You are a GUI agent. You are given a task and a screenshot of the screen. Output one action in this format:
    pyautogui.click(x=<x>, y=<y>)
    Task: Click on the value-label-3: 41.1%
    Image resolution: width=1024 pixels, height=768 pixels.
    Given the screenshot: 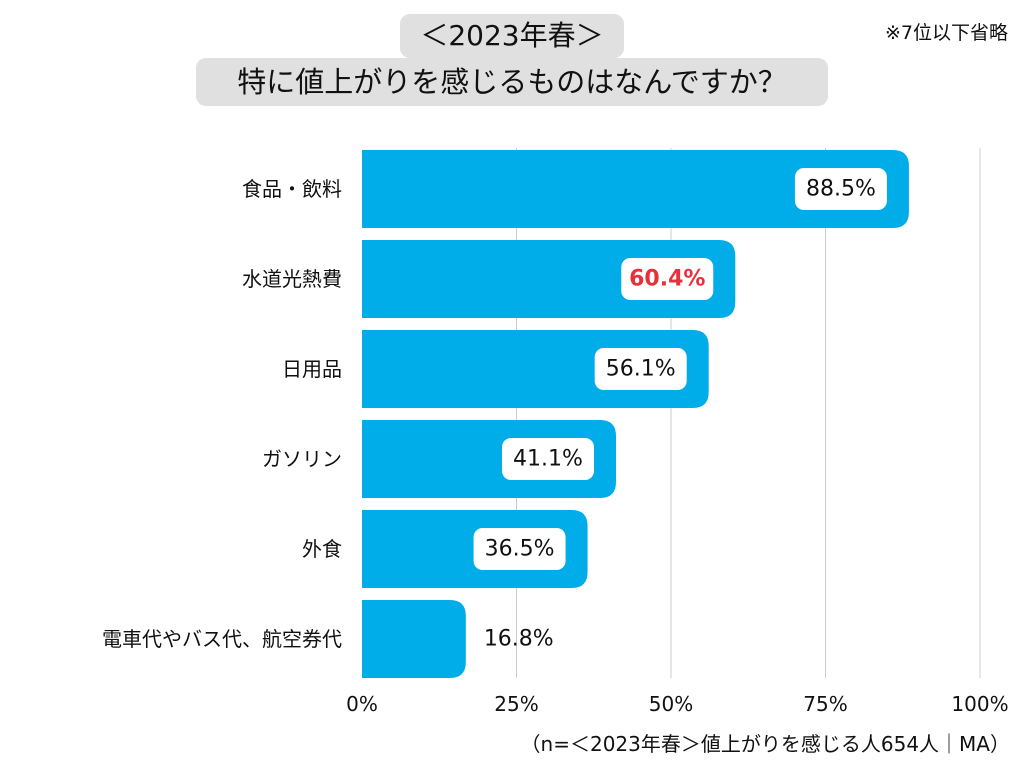 What is the action you would take?
    pyautogui.click(x=548, y=459)
    